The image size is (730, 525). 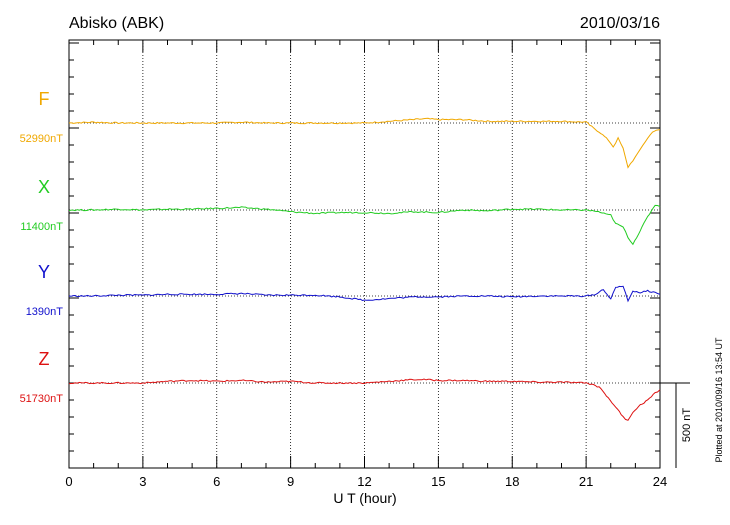 What do you see at coordinates (586, 481) in the screenshot?
I see `x-tick-label: 21` at bounding box center [586, 481].